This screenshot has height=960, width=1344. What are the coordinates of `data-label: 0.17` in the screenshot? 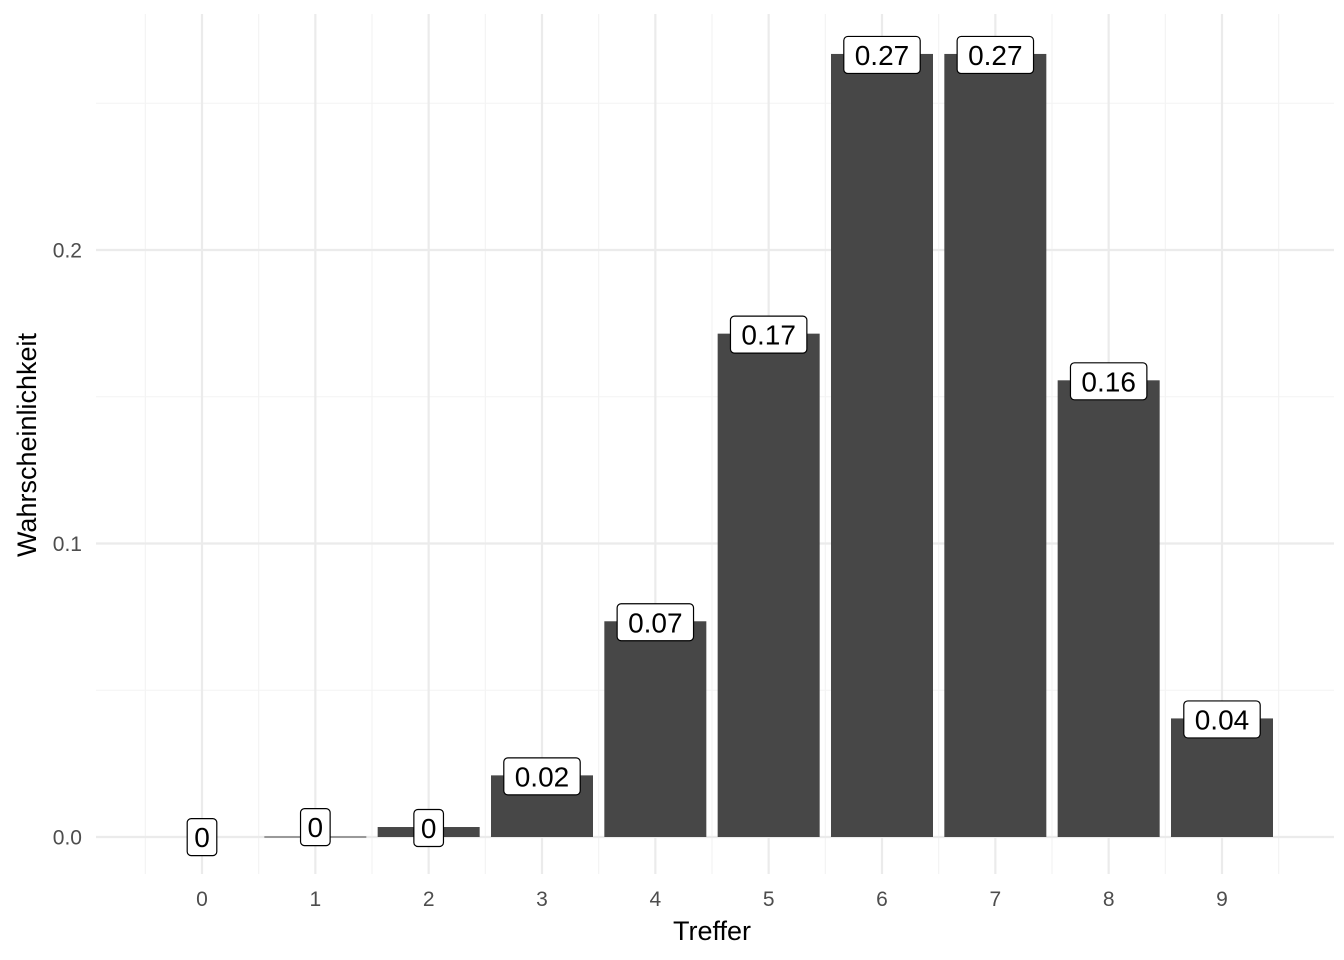 It's located at (768, 334).